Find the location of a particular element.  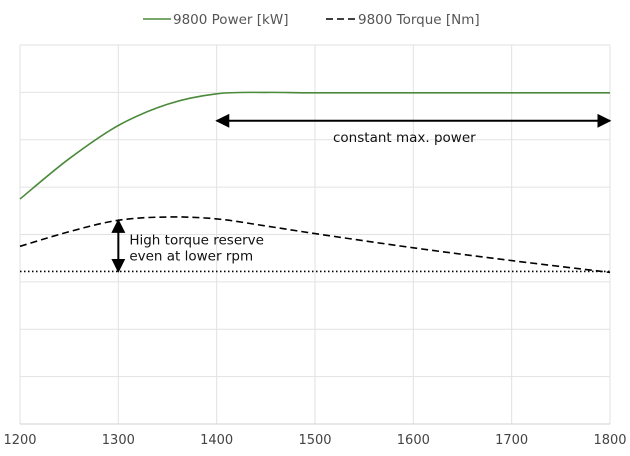

x-tick-label-6: 1800 is located at coordinates (609, 440).